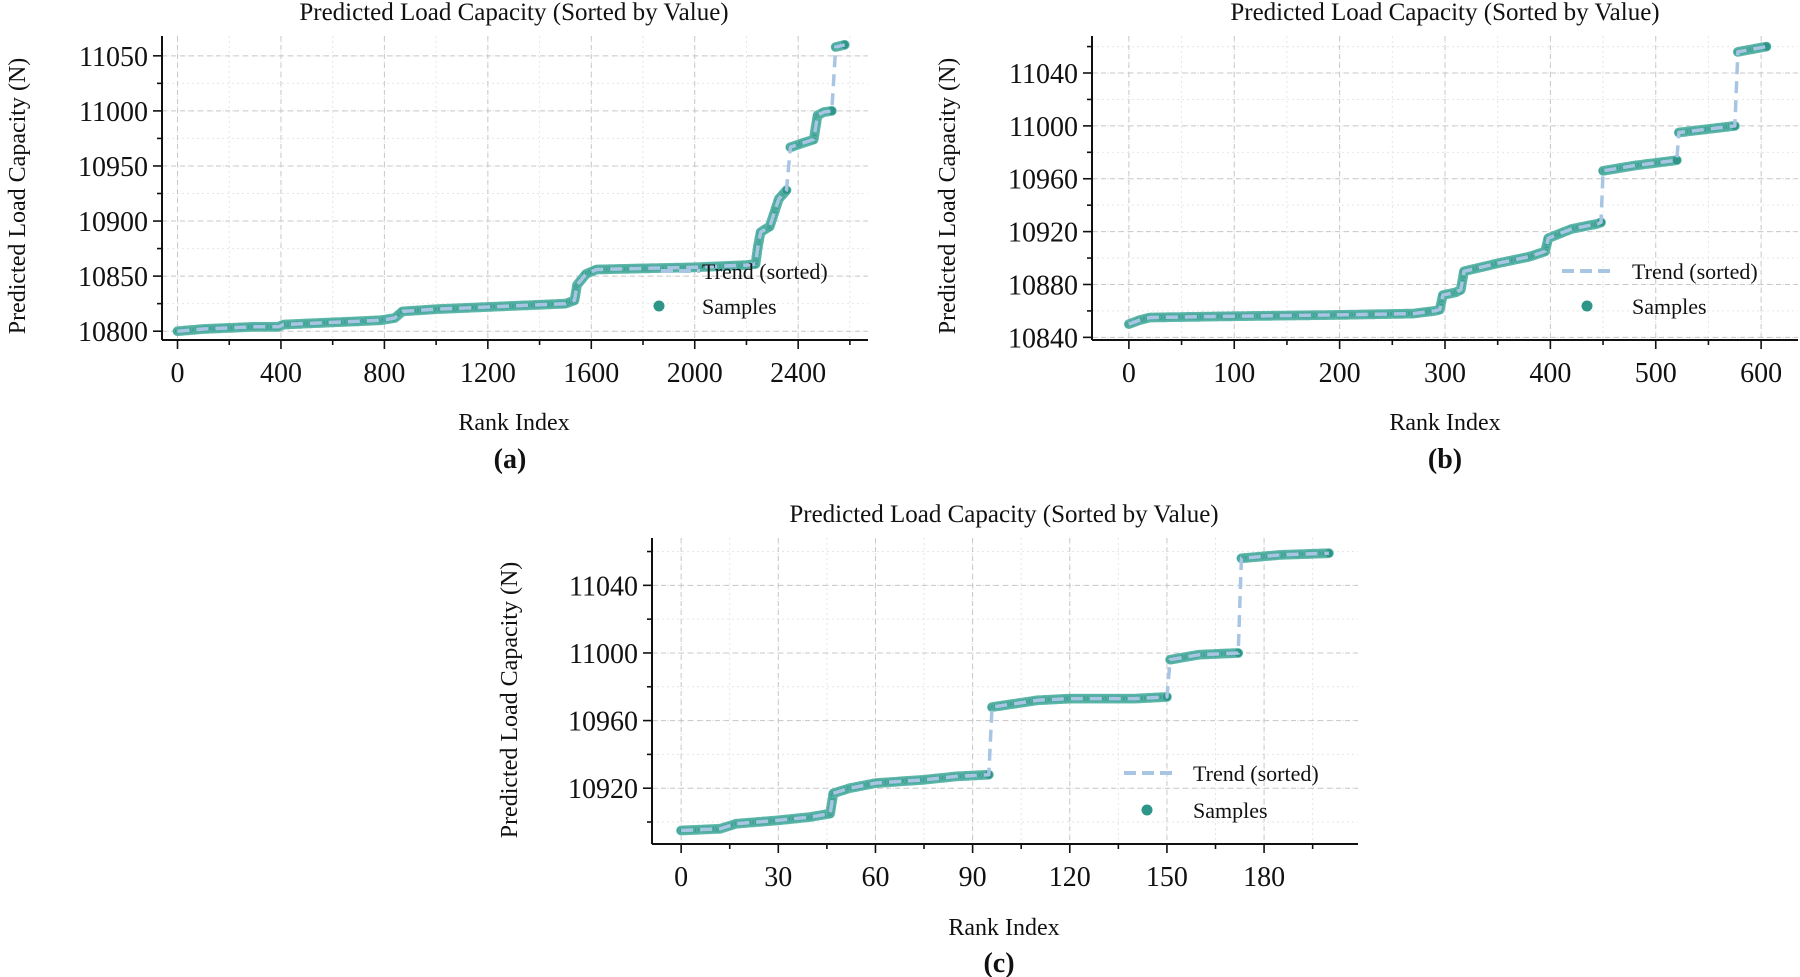  I want to click on legend-trend-label-a: Trend (sorted), so click(765, 271).